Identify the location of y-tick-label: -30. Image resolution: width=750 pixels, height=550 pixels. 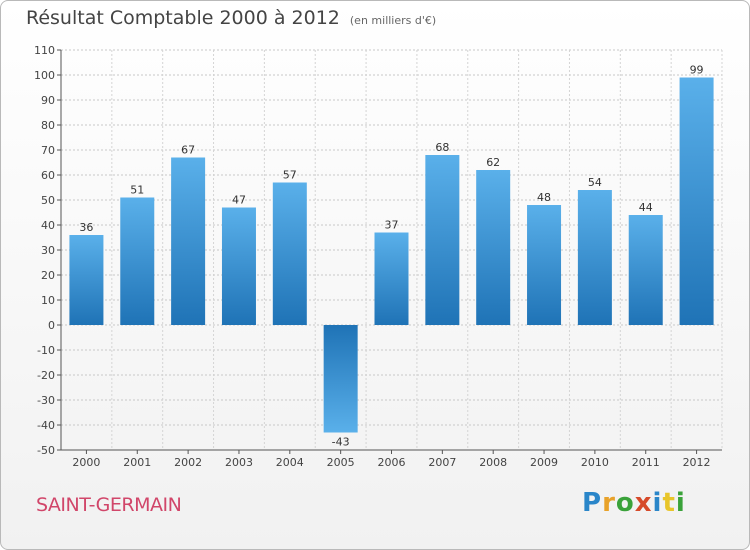
(46, 400).